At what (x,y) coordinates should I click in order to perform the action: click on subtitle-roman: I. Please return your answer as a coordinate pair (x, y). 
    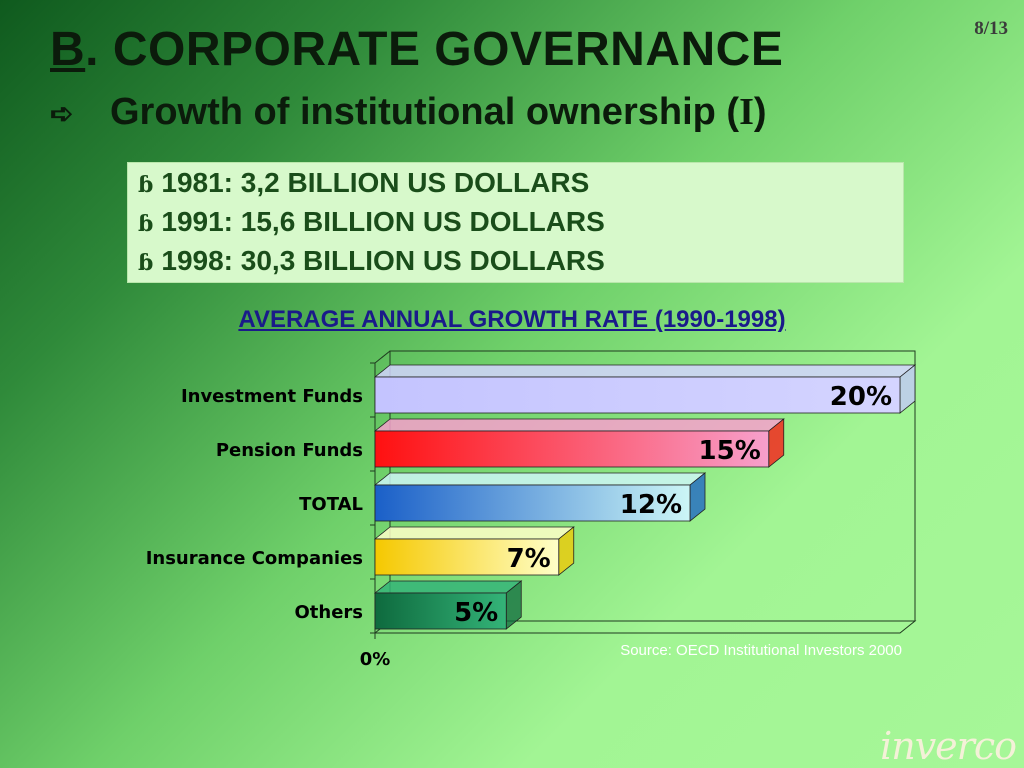
    Looking at the image, I should click on (746, 112).